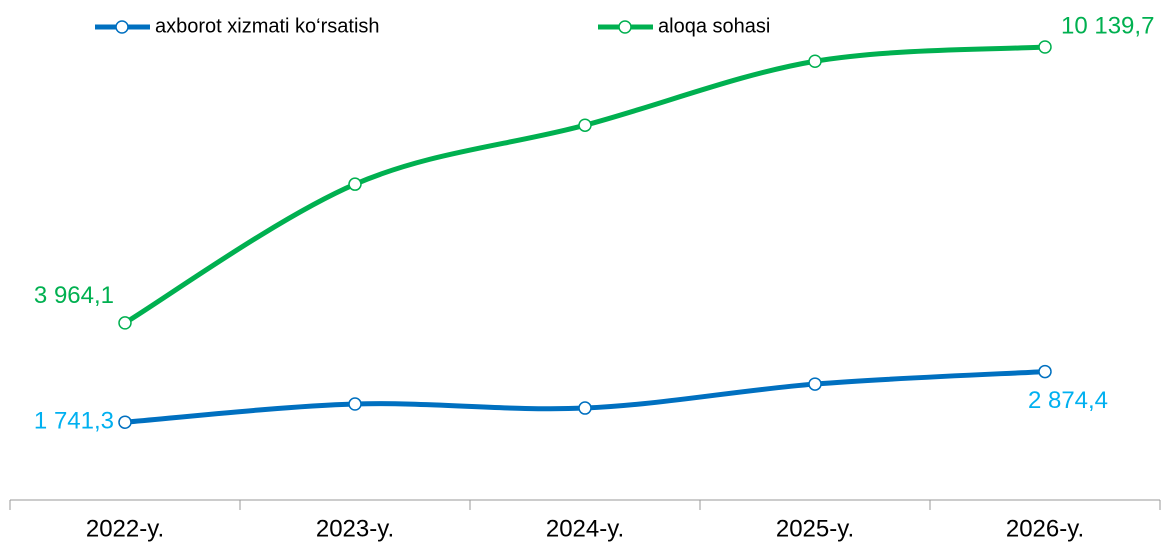 The width and height of the screenshot is (1173, 550). Describe the element at coordinates (1107, 25) in the screenshot. I see `data-label: 10 139,7` at that location.